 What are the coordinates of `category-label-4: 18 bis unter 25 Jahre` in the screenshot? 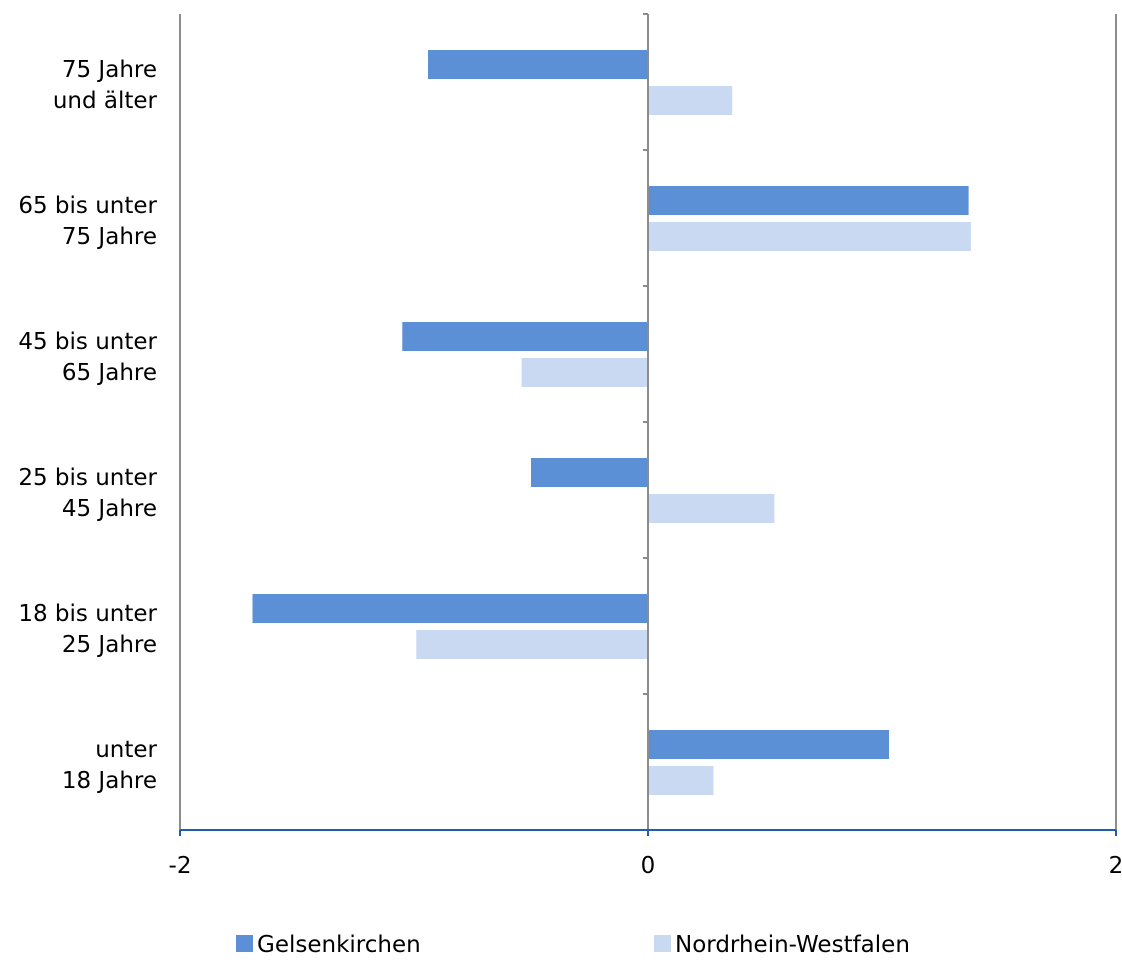 It's located at (87, 629).